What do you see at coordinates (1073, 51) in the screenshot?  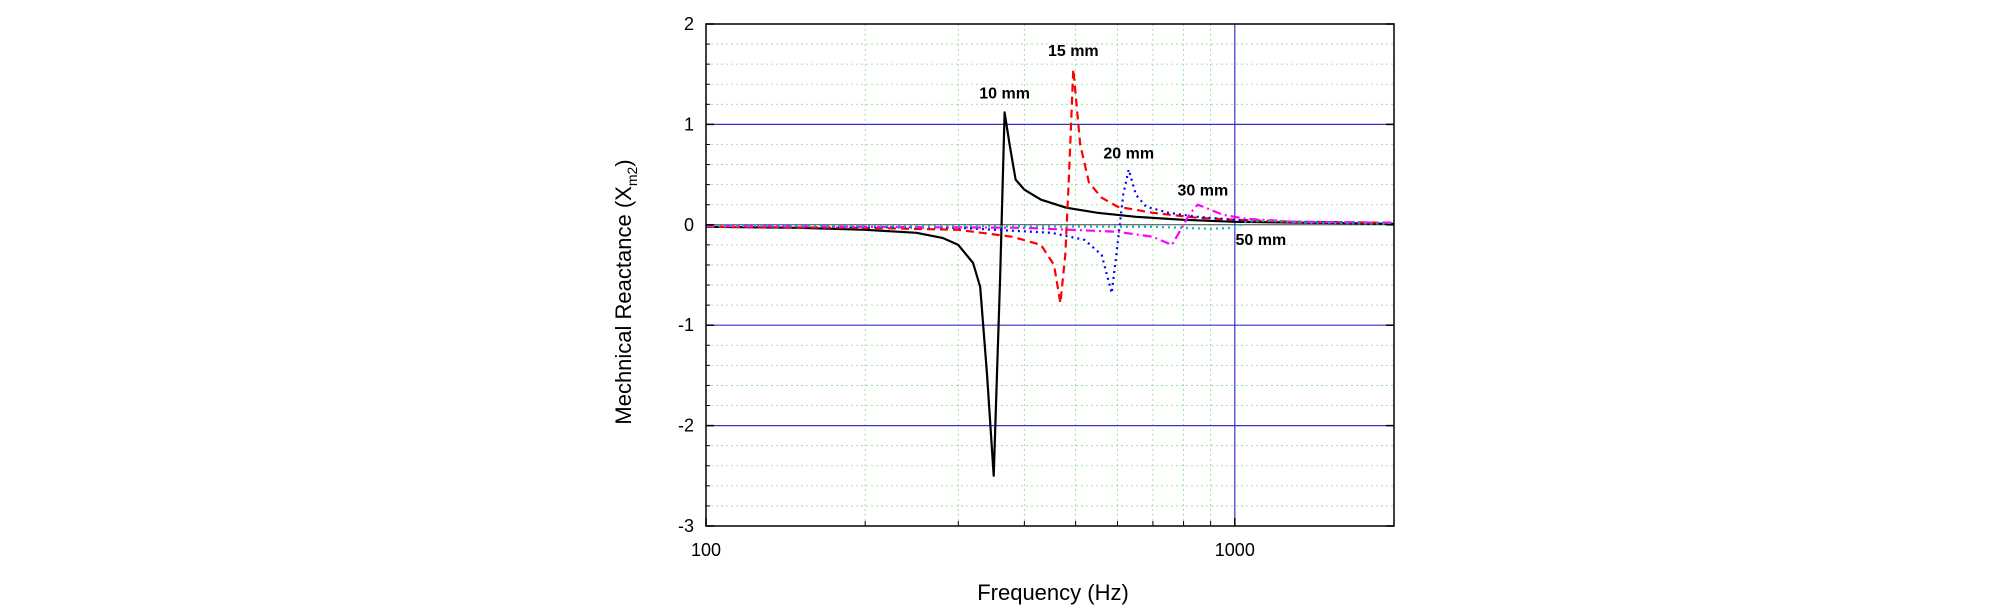 I see `series-annotation: 15 mm` at bounding box center [1073, 51].